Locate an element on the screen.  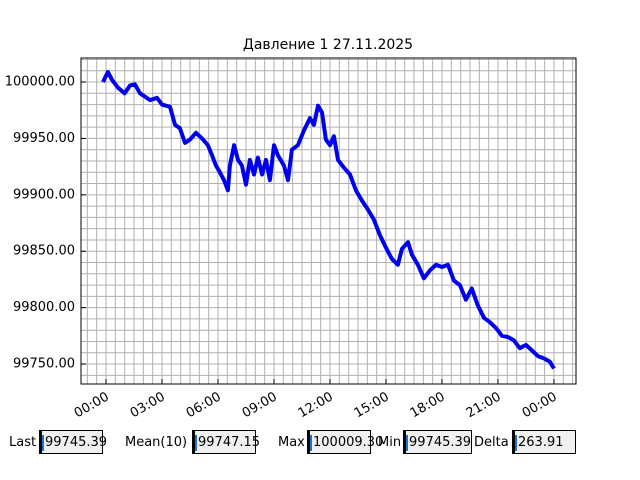
x-tick-label: 03:00 is located at coordinates (148, 406).